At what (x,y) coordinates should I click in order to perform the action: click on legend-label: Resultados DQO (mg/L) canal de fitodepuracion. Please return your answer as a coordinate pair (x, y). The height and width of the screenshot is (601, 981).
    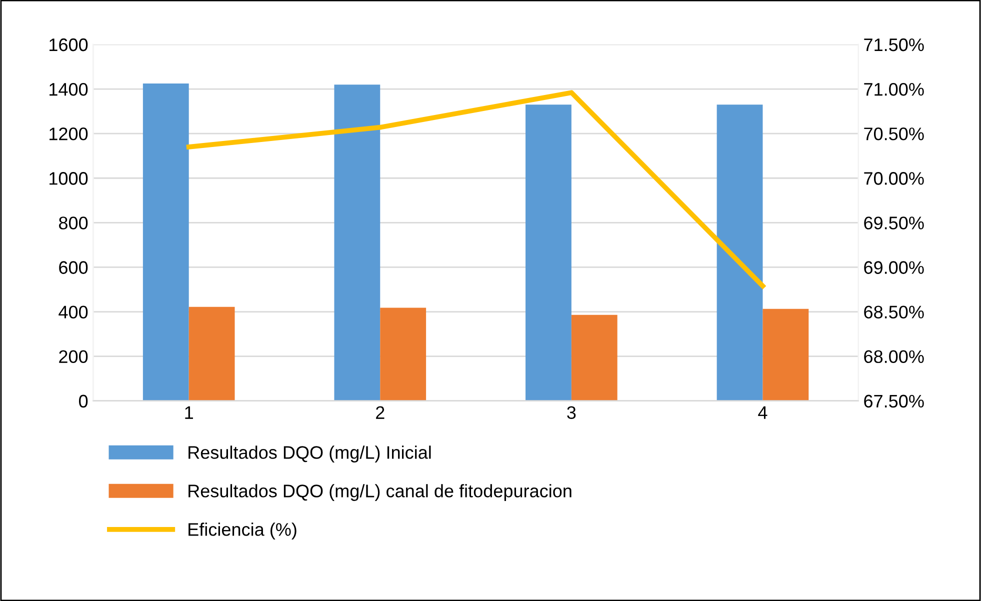
    Looking at the image, I should click on (380, 492).